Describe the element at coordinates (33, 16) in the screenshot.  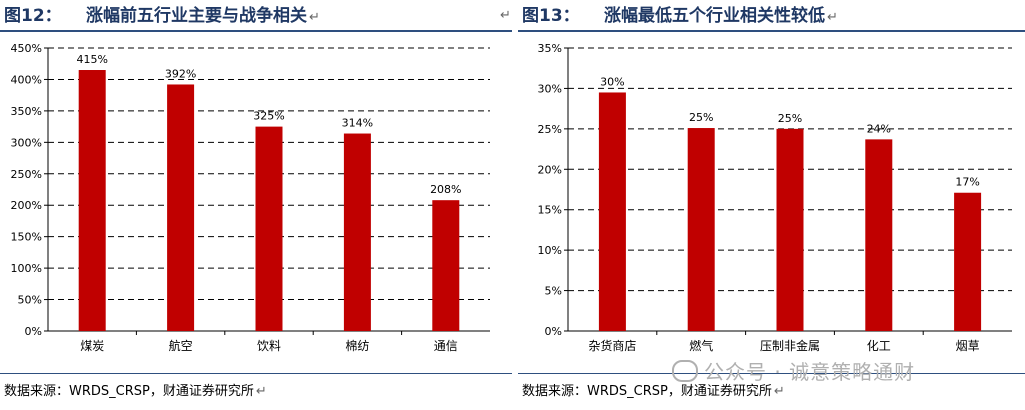
I see `figure-12-number: 图12：` at that location.